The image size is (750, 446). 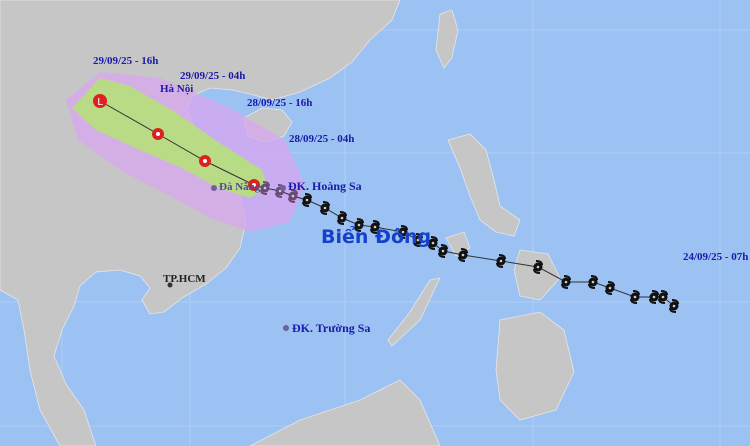 I want to click on time-label: 29/09/25 - 16h, so click(x=126, y=61).